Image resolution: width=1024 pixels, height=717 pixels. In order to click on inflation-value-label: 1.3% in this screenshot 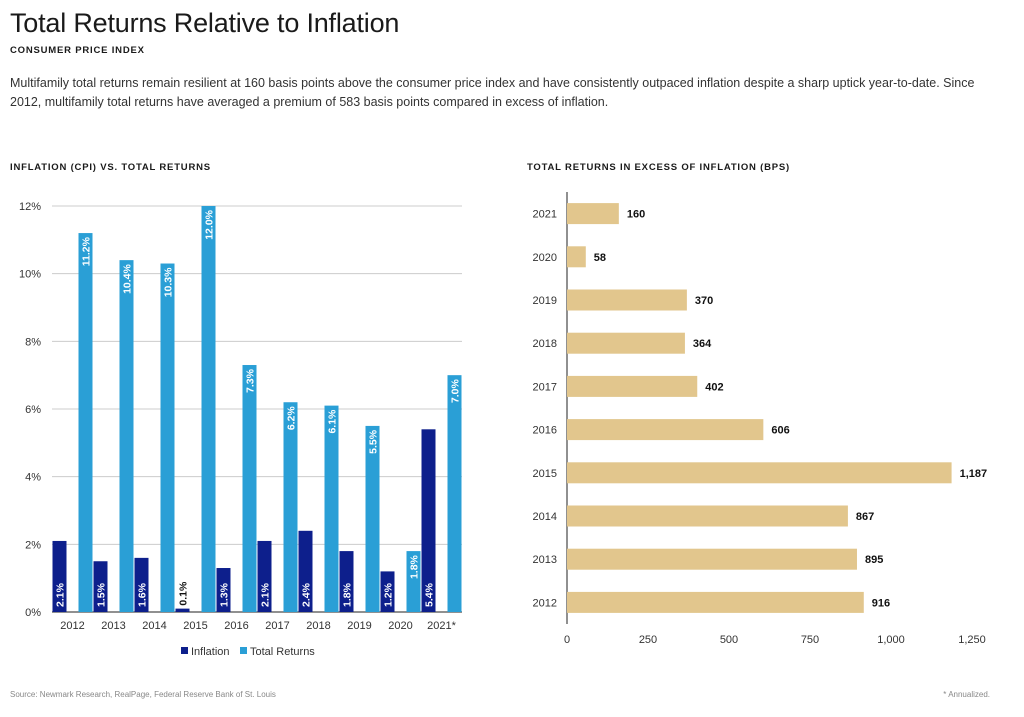, I will do `click(225, 594)`.